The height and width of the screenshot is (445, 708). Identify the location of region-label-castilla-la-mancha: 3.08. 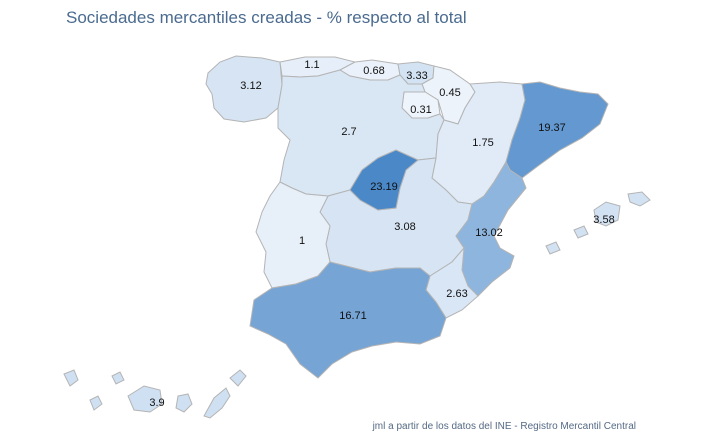
(404, 227).